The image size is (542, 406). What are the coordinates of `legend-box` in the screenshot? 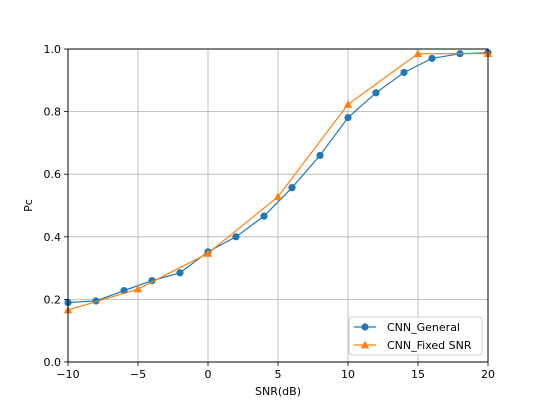 It's located at (415, 336).